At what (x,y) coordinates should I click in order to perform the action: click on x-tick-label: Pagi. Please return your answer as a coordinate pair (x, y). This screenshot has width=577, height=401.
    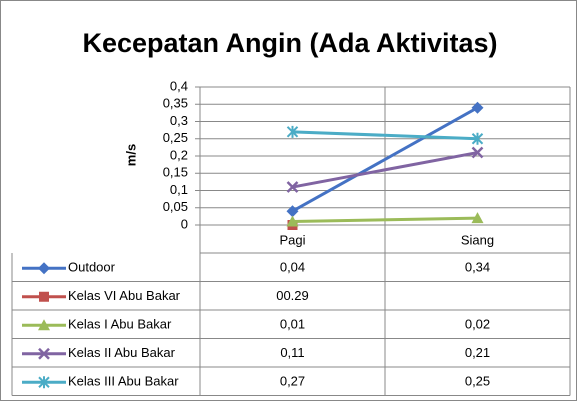
    Looking at the image, I should click on (292, 239).